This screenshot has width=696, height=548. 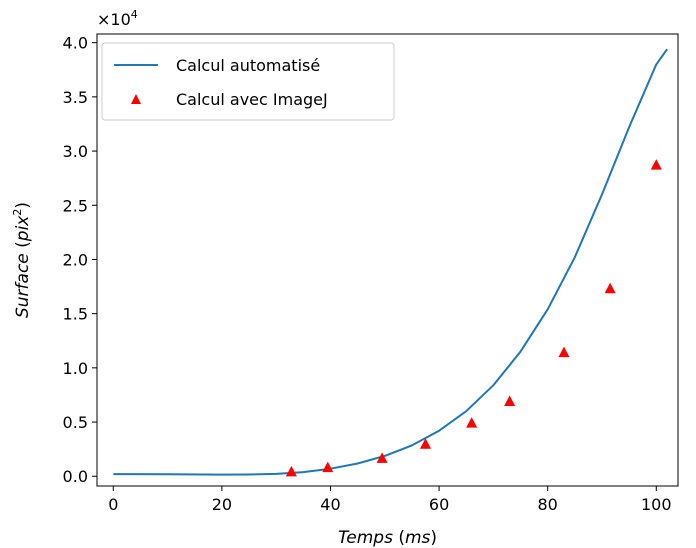 What do you see at coordinates (75, 314) in the screenshot?
I see `y-tick-label: 1.5` at bounding box center [75, 314].